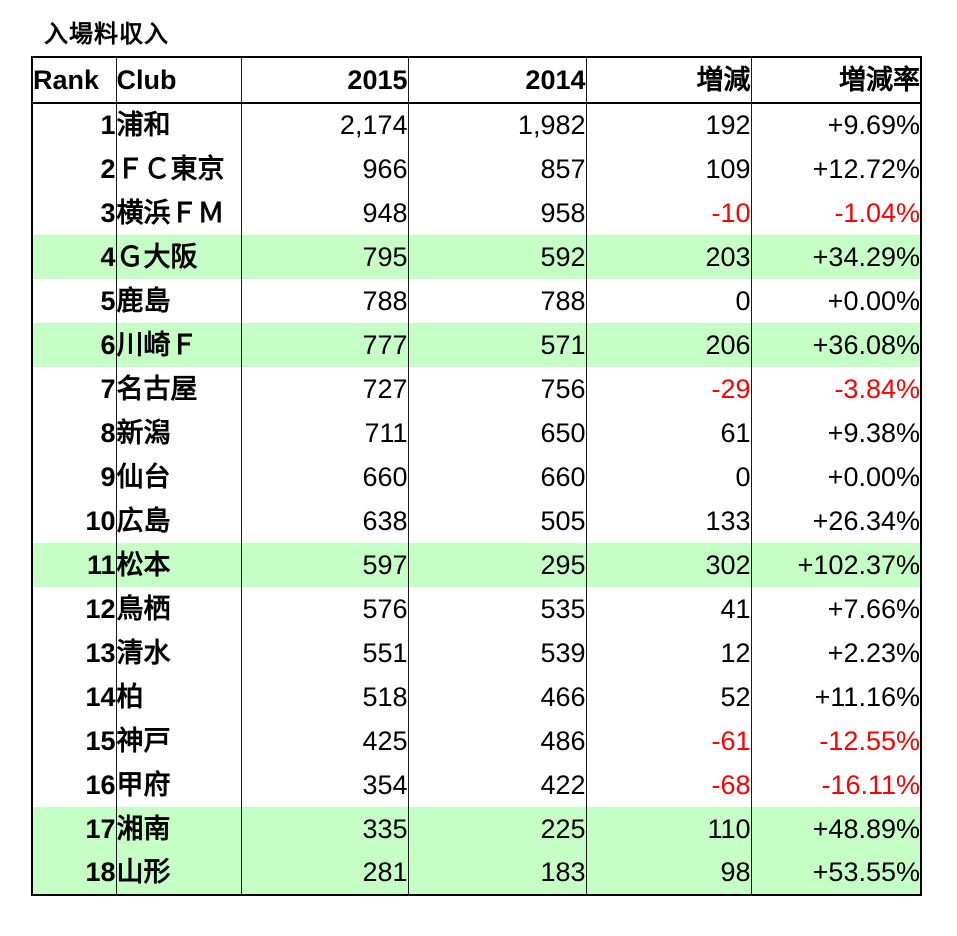 This screenshot has height=936, width=957. Describe the element at coordinates (324, 829) in the screenshot. I see `value-2015-cell: 335` at that location.